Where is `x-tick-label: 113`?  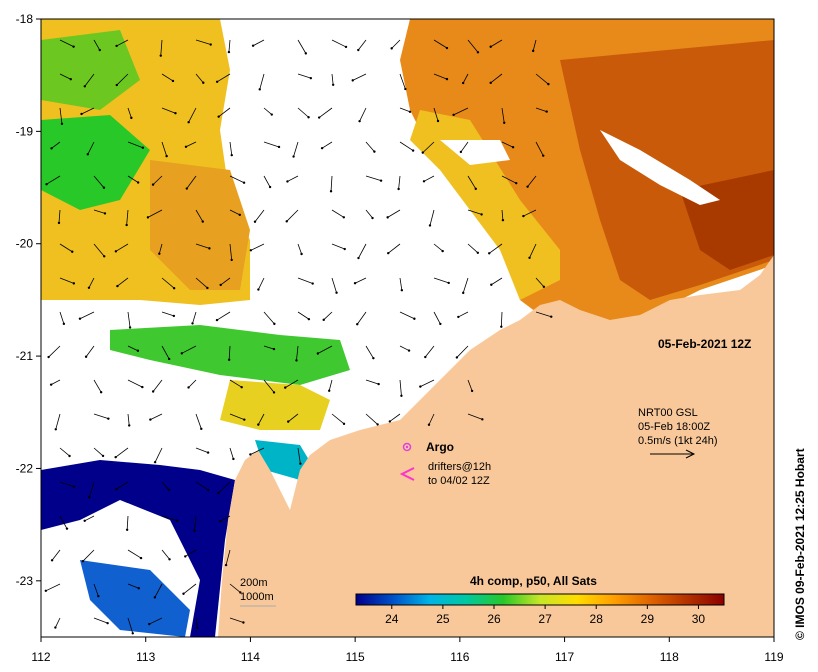
x-tick-label: 113 is located at coordinates (145, 657).